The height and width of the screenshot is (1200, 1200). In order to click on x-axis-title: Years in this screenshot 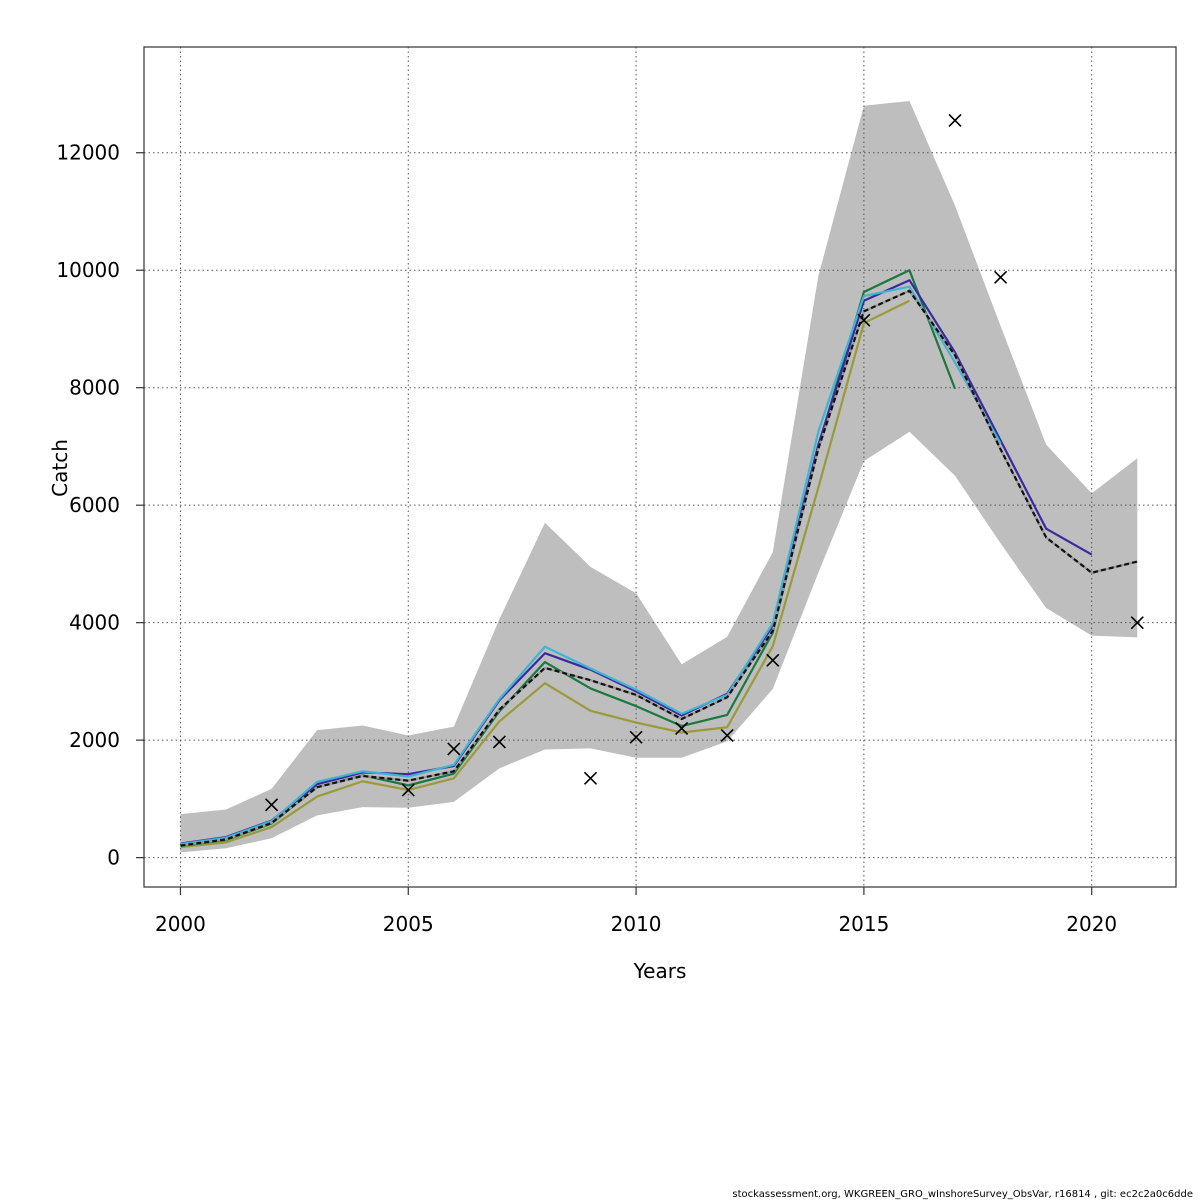, I will do `click(660, 971)`.